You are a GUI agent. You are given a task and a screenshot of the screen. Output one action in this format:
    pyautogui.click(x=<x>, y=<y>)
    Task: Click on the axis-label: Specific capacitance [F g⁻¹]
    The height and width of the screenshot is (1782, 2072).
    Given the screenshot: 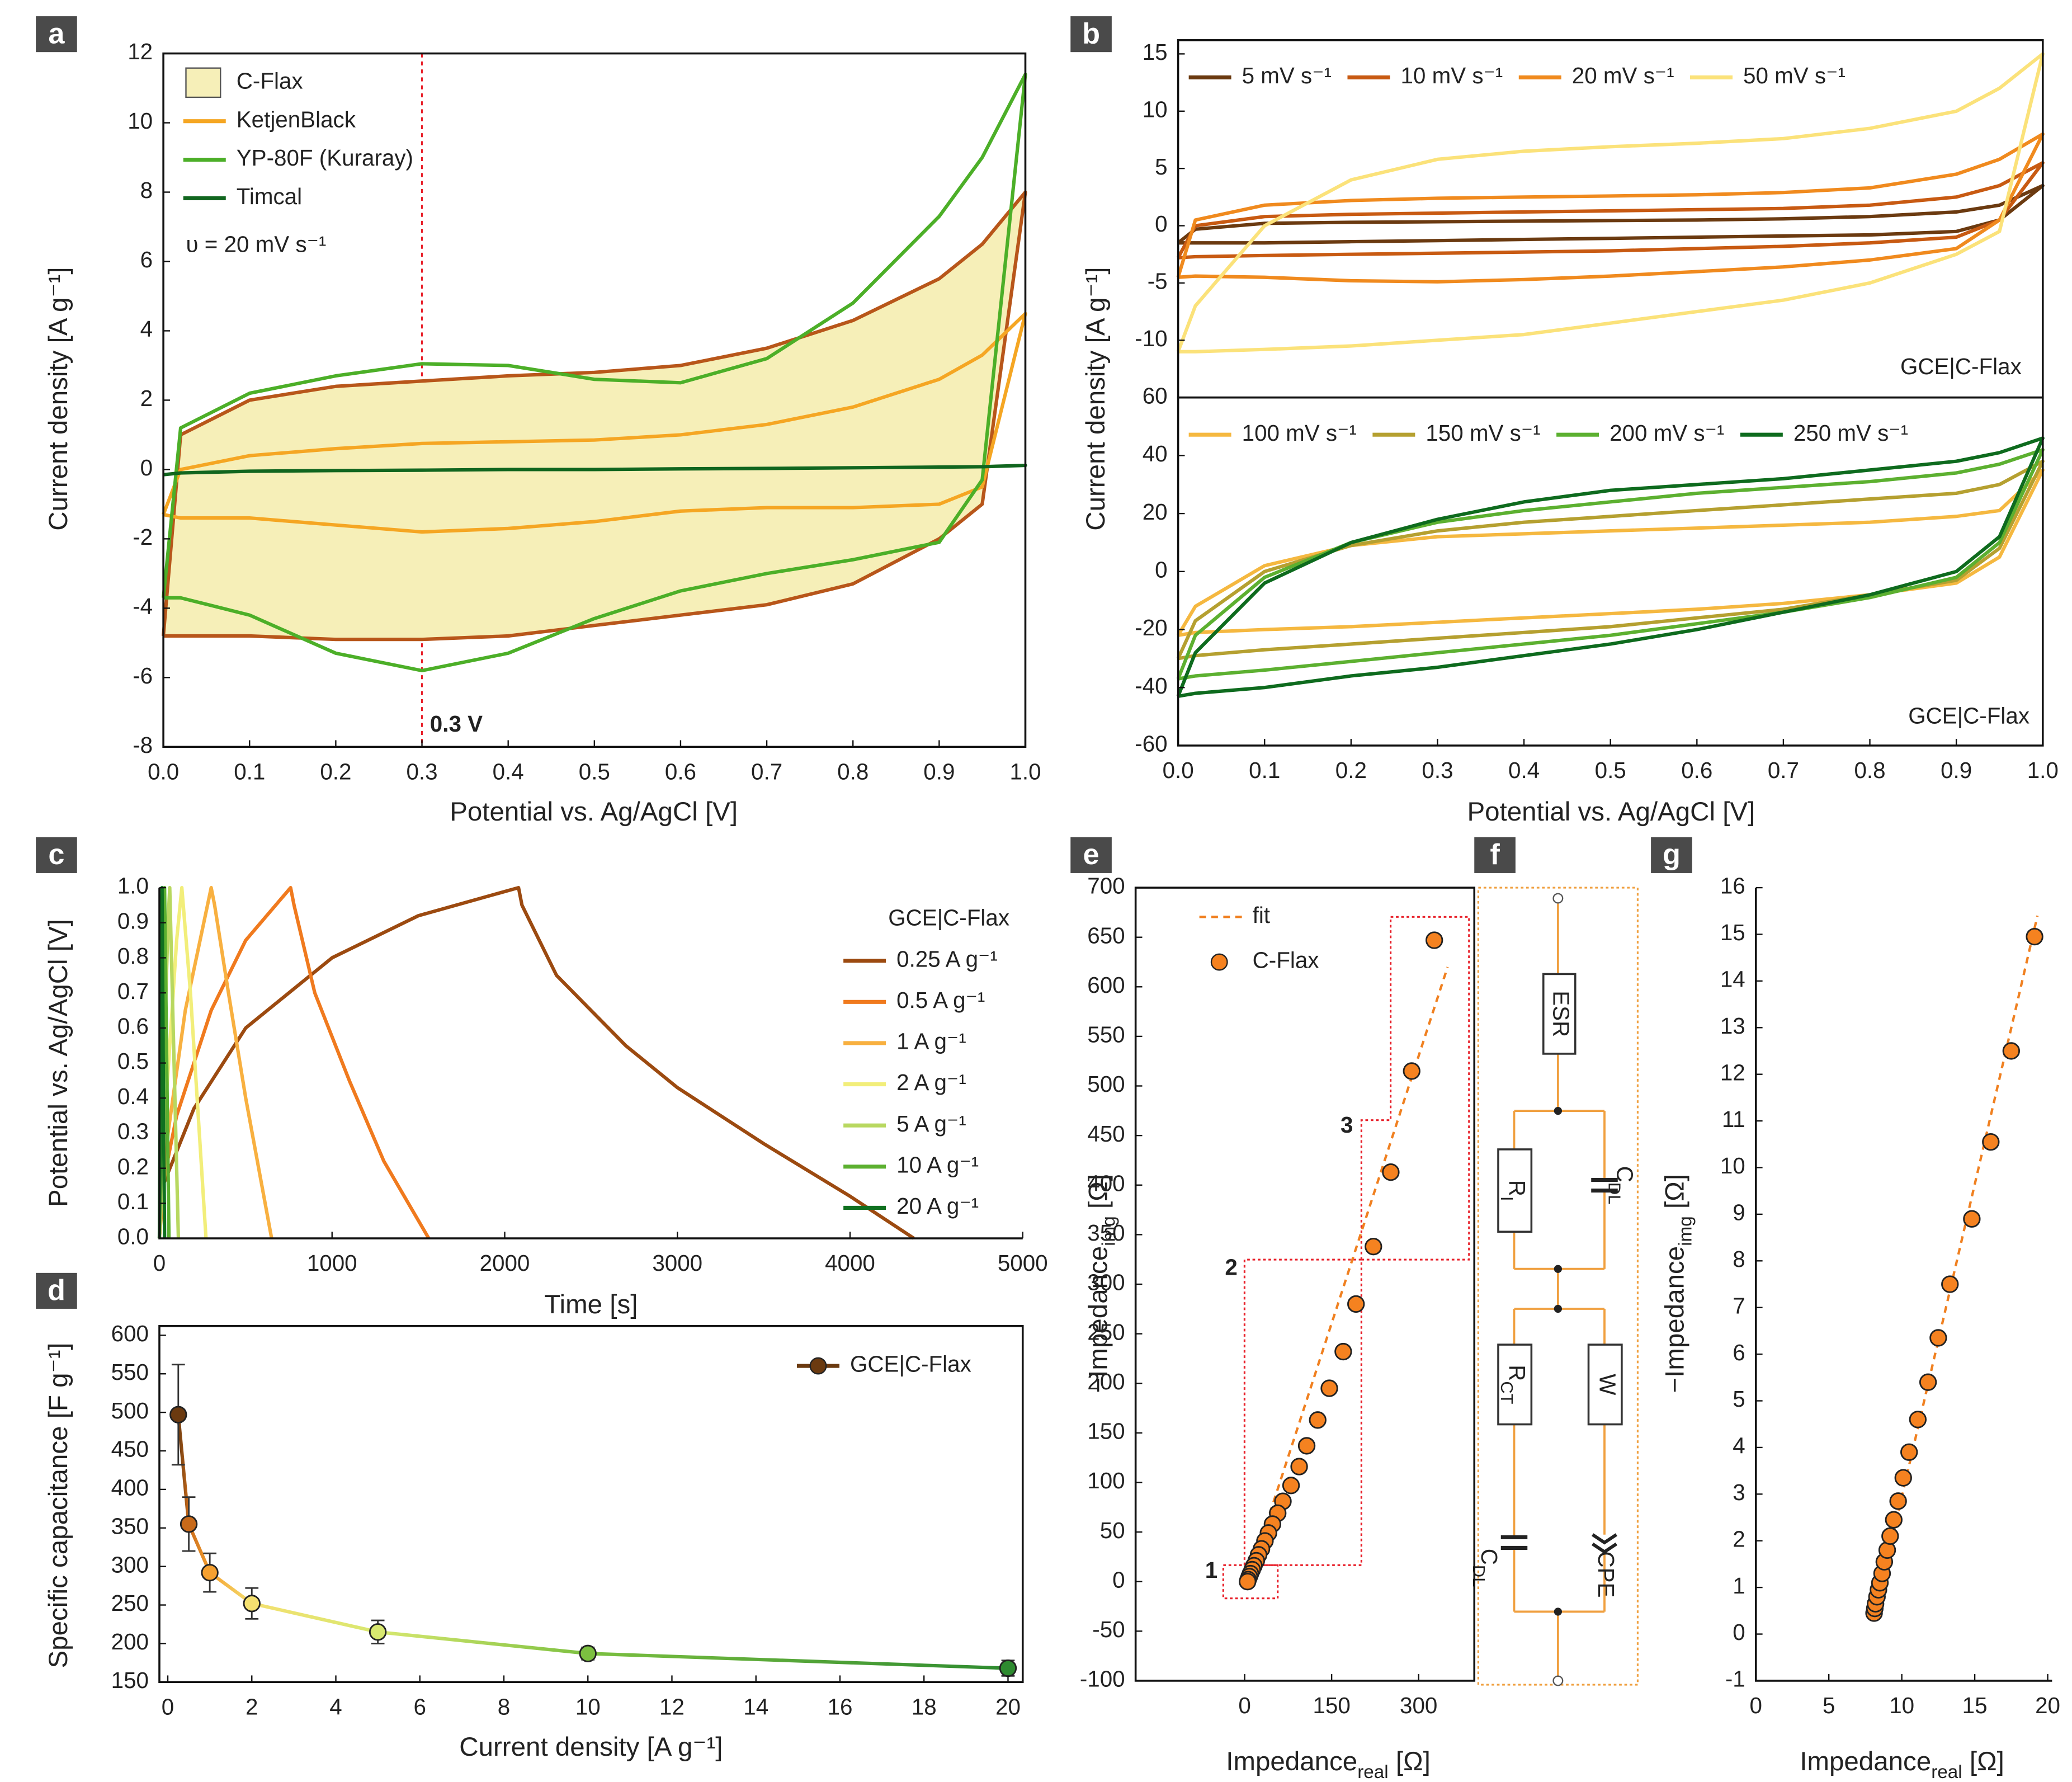 What is the action you would take?
    pyautogui.click(x=58, y=1505)
    